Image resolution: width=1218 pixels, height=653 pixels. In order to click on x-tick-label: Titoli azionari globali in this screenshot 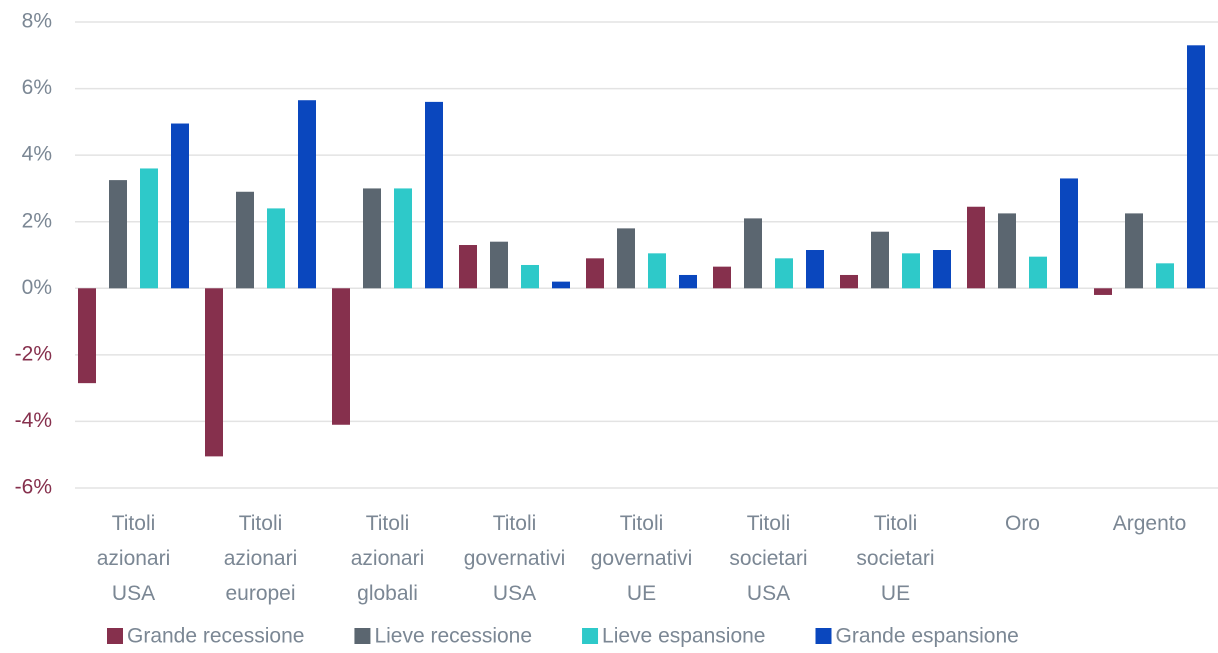, I will do `click(388, 558)`.